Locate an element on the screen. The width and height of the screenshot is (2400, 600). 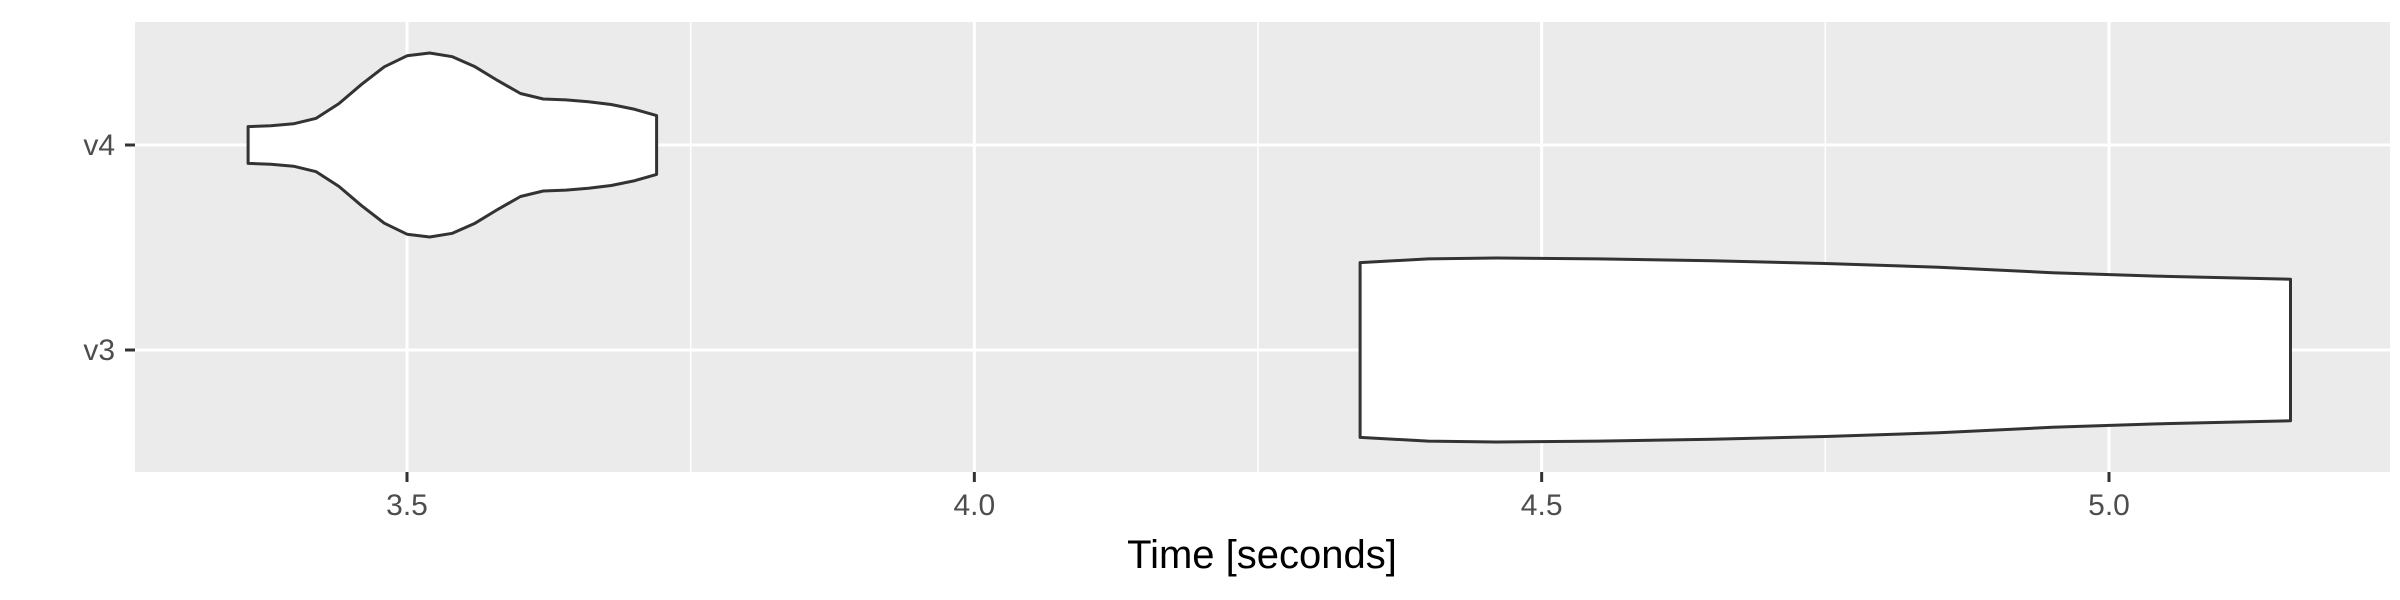
x-tick-label: 3.5 is located at coordinates (407, 505).